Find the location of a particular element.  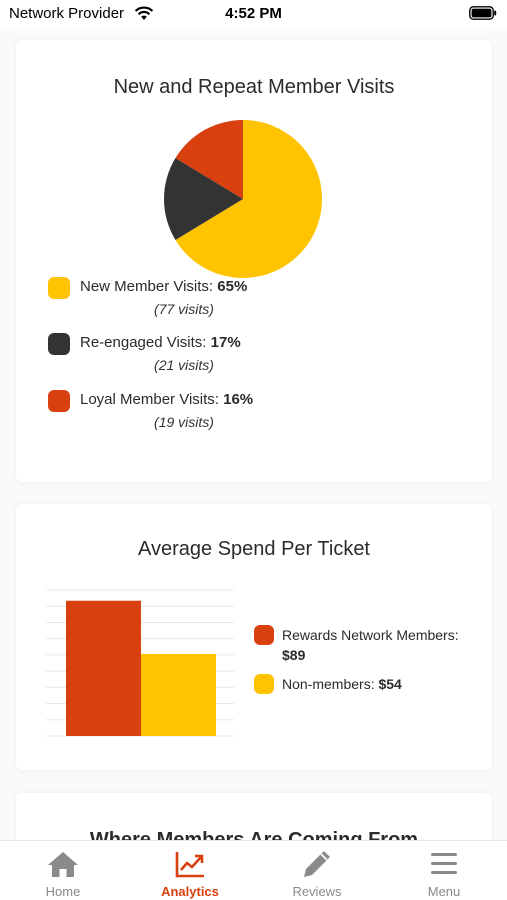

status-time: 4:52 PM is located at coordinates (253, 13).